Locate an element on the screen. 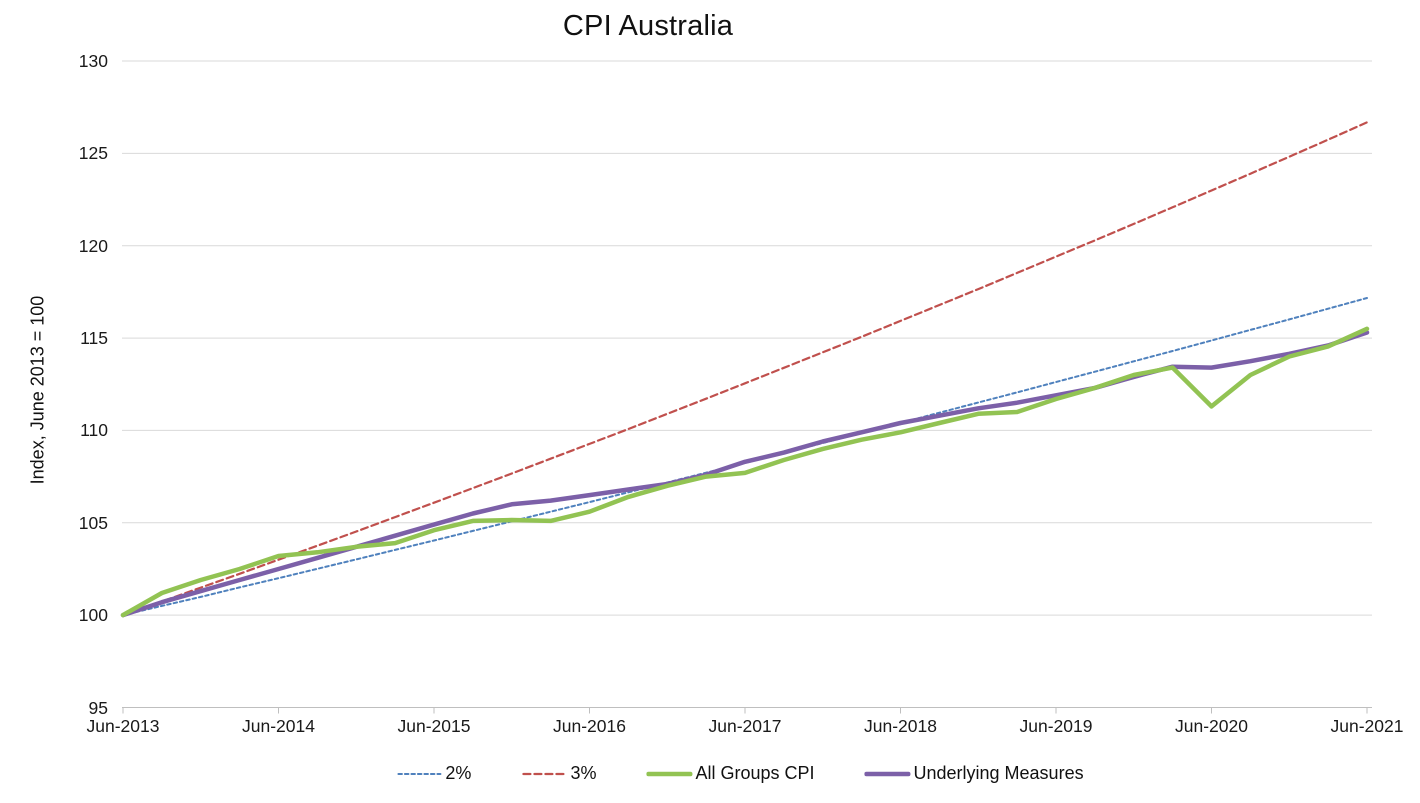 The width and height of the screenshot is (1420, 803). x-tick-label: Jun-2019 is located at coordinates (1056, 726).